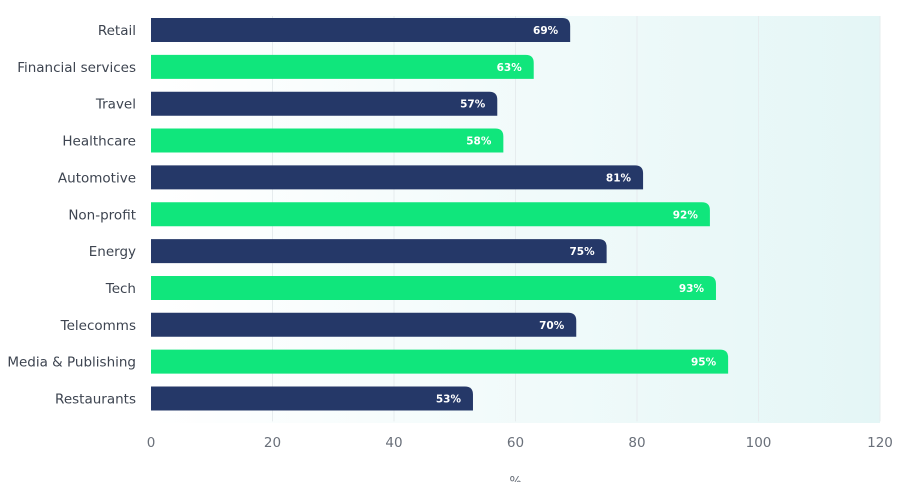 The image size is (902, 482). What do you see at coordinates (515, 443) in the screenshot?
I see `x-tick-label: 60` at bounding box center [515, 443].